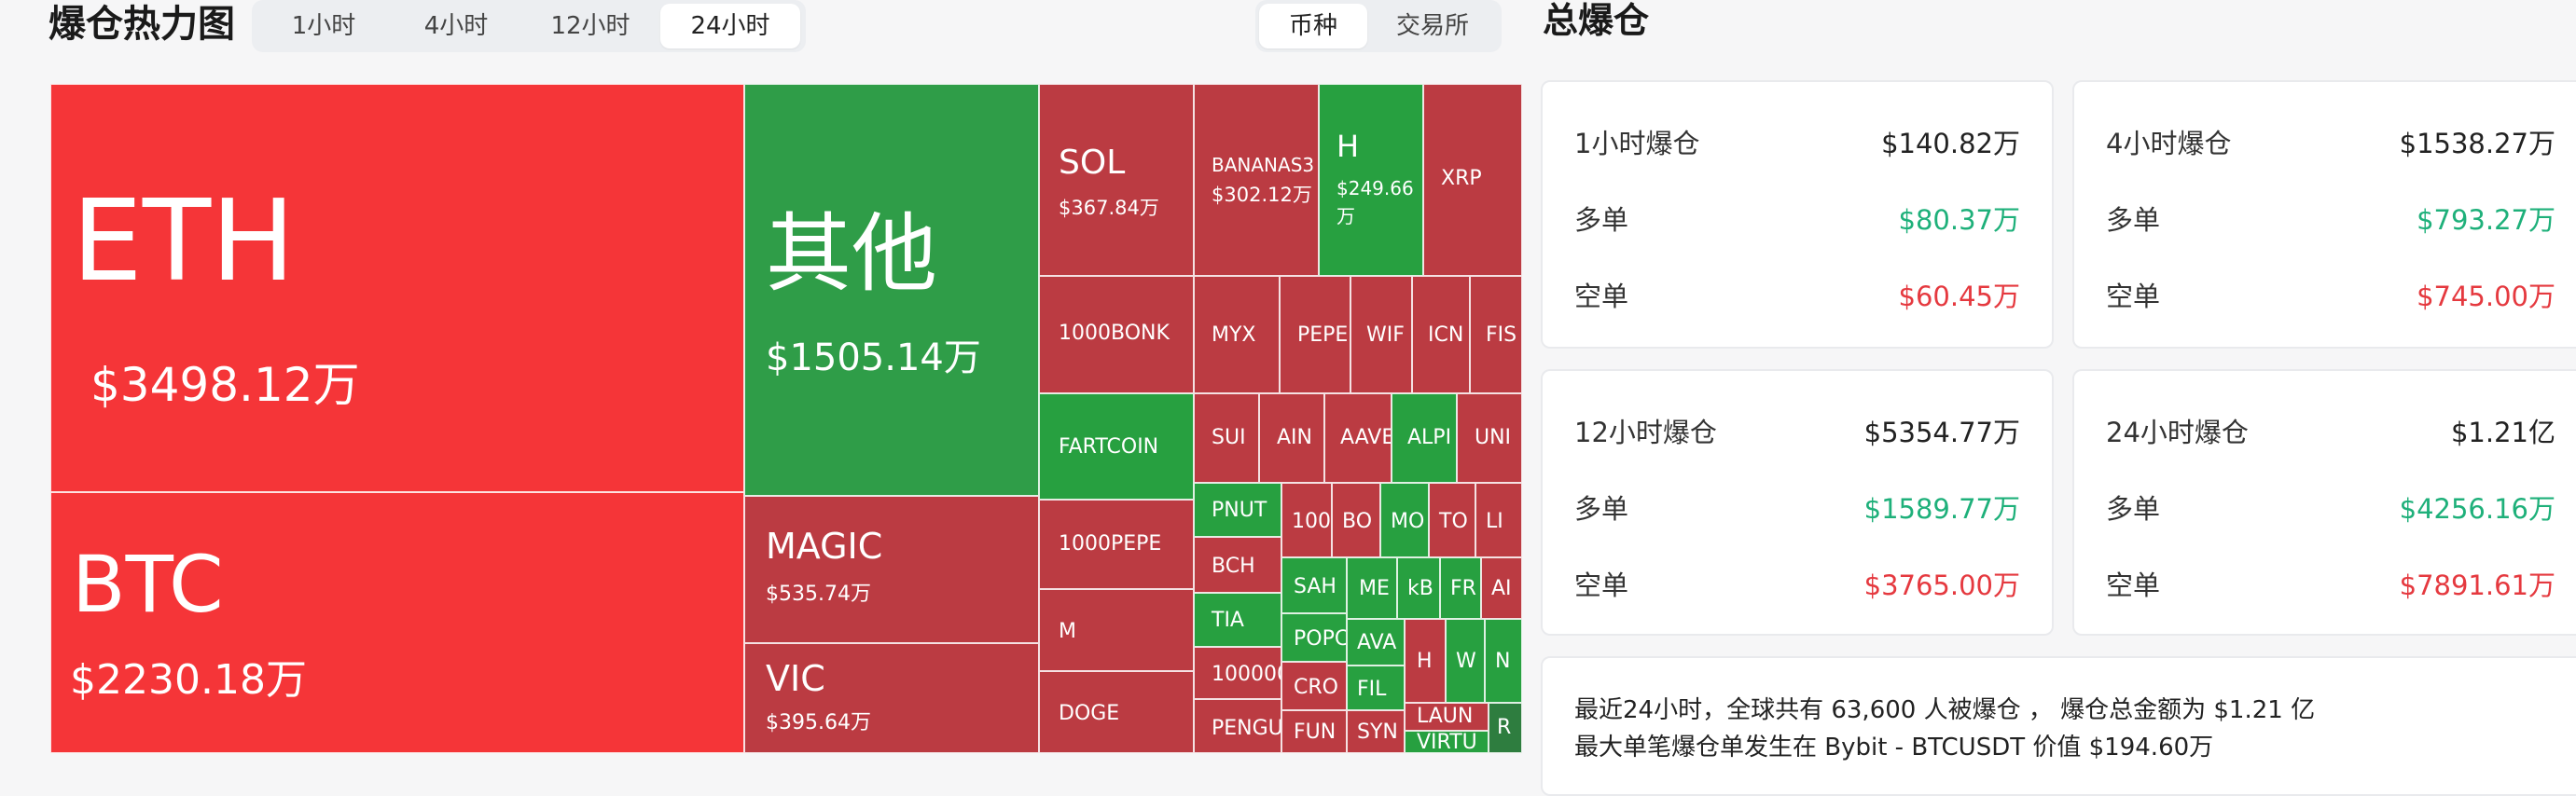 Image resolution: width=2576 pixels, height=796 pixels. What do you see at coordinates (456, 26) in the screenshot?
I see `tab-4h: 4小时` at bounding box center [456, 26].